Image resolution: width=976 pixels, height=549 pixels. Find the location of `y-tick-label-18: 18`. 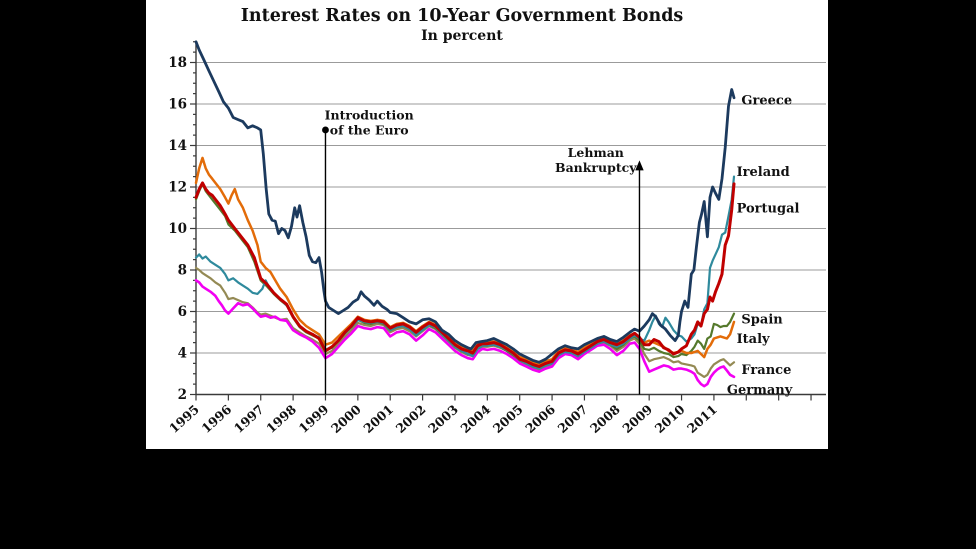

y-tick-label-18: 18 is located at coordinates (177, 63).